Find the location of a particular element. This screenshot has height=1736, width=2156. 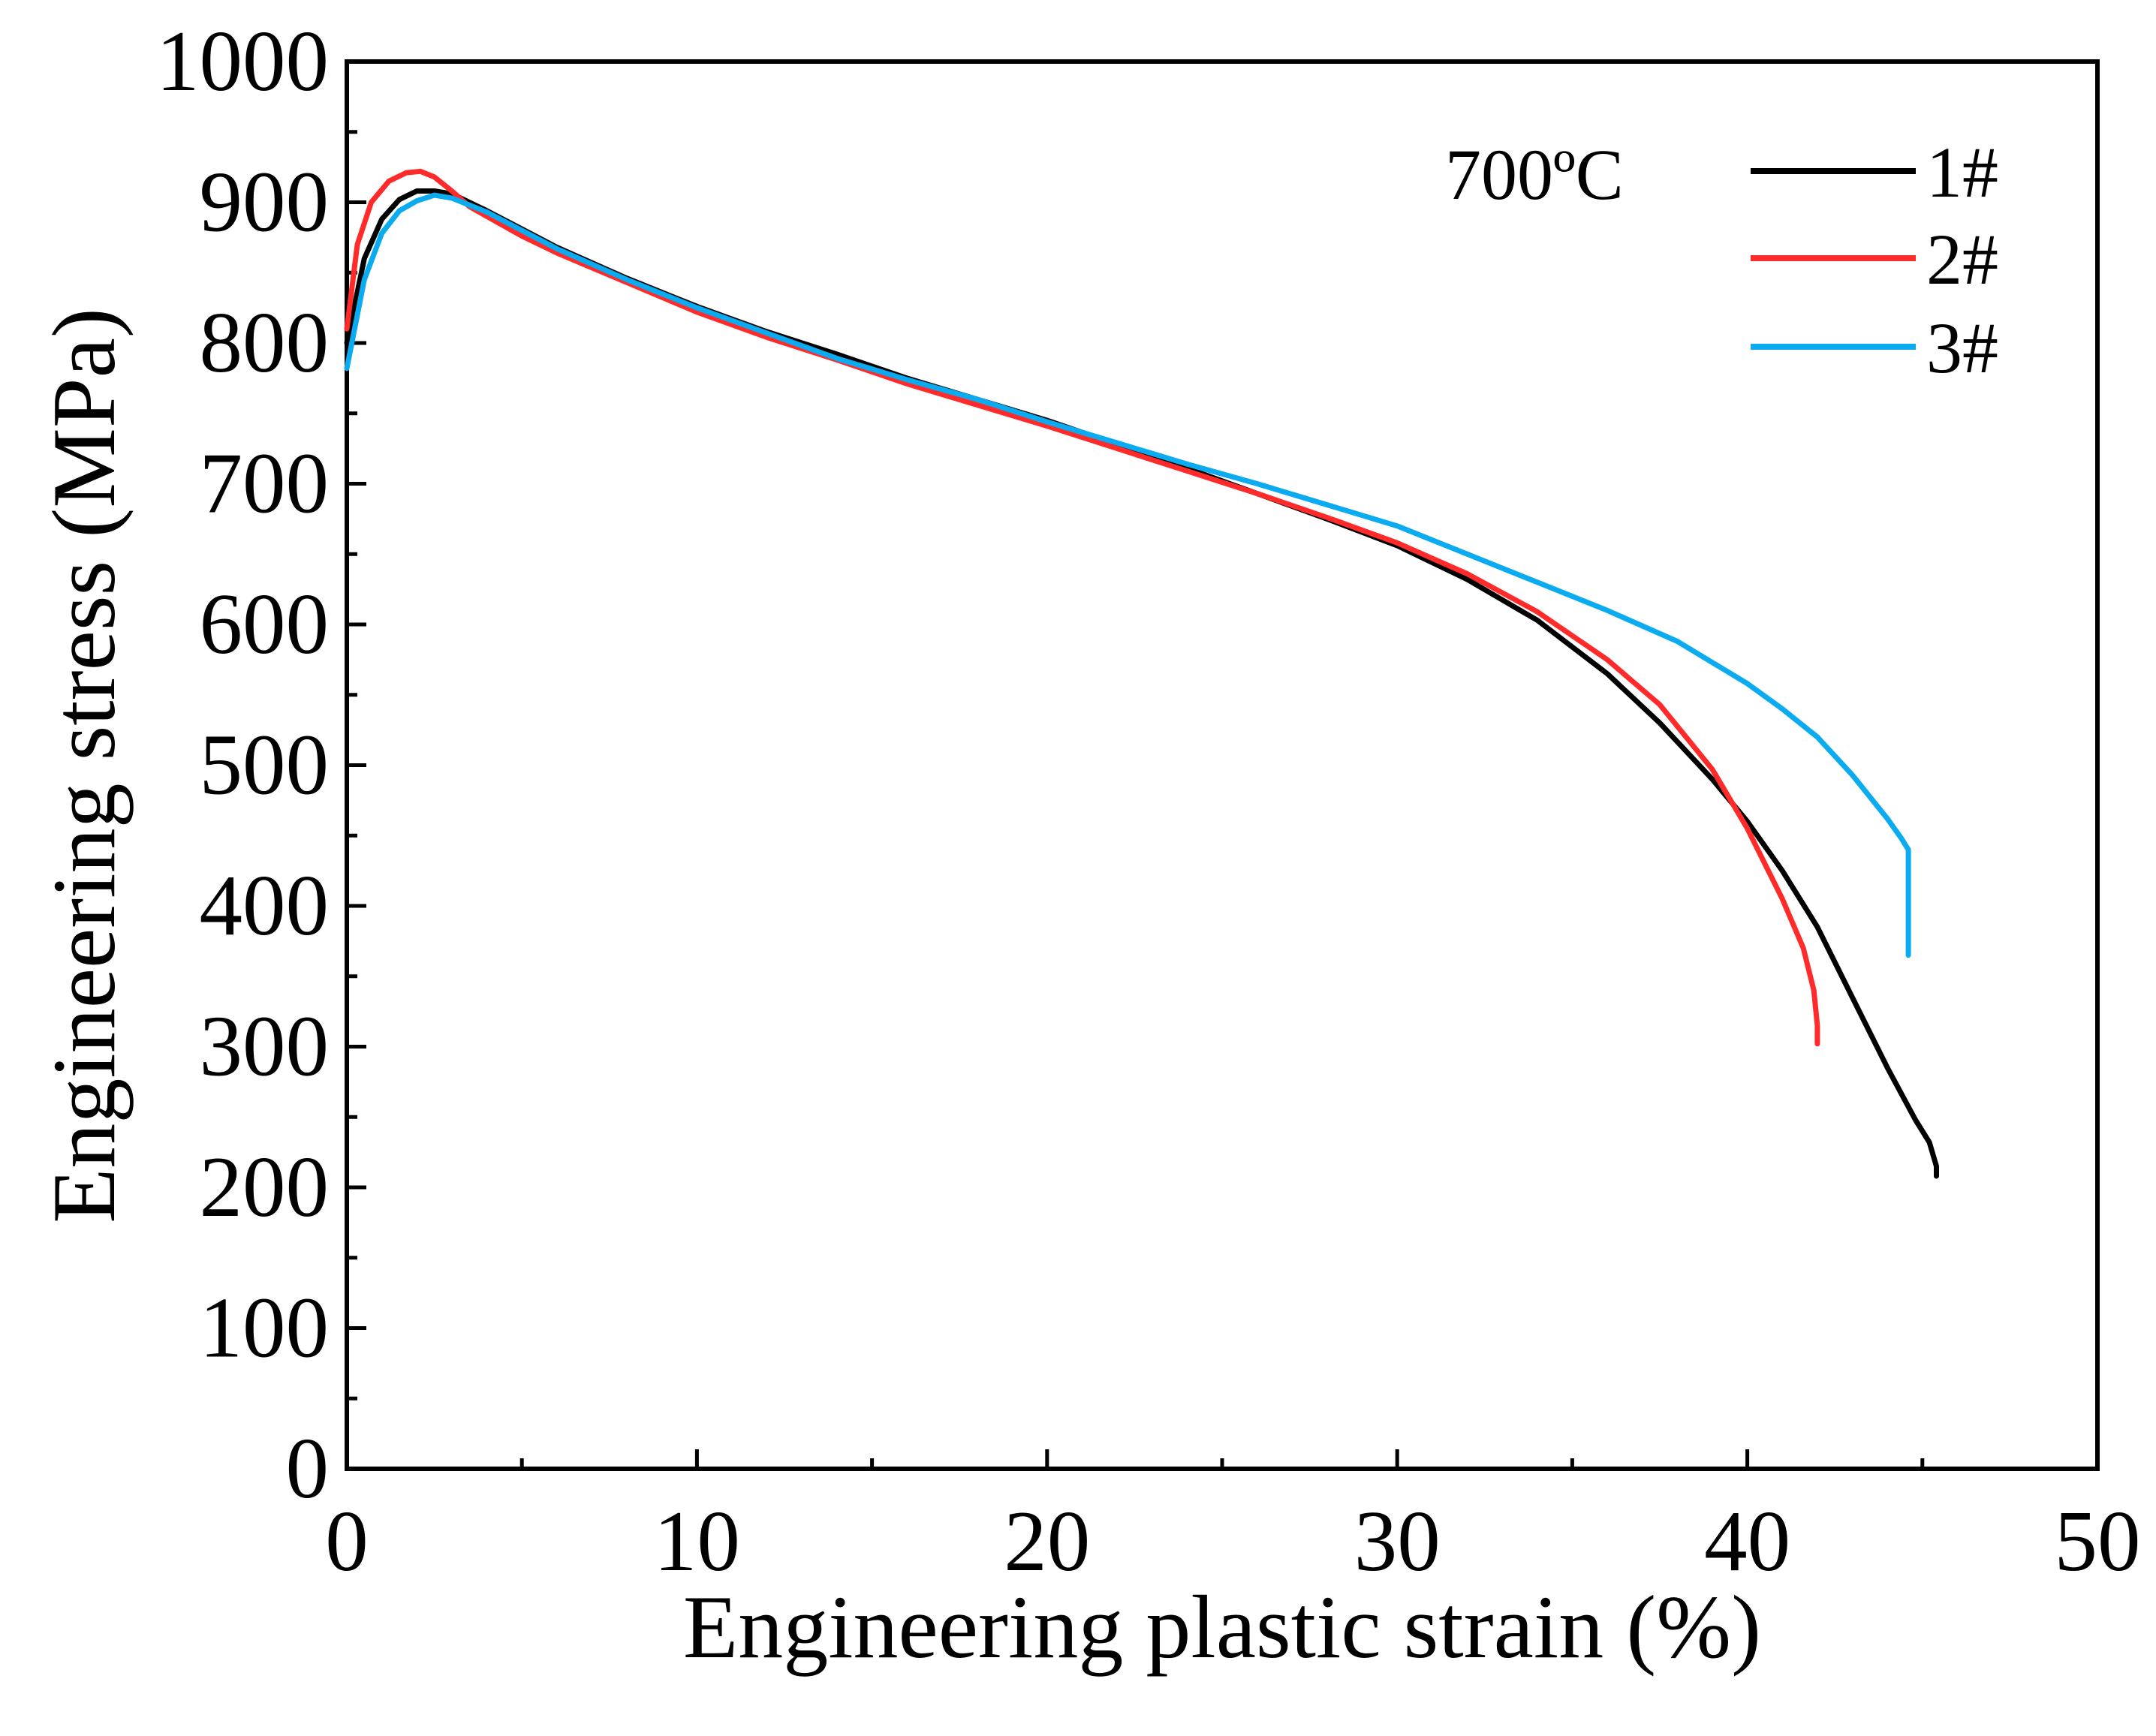

x-tick-label: 10 is located at coordinates (697, 1541).